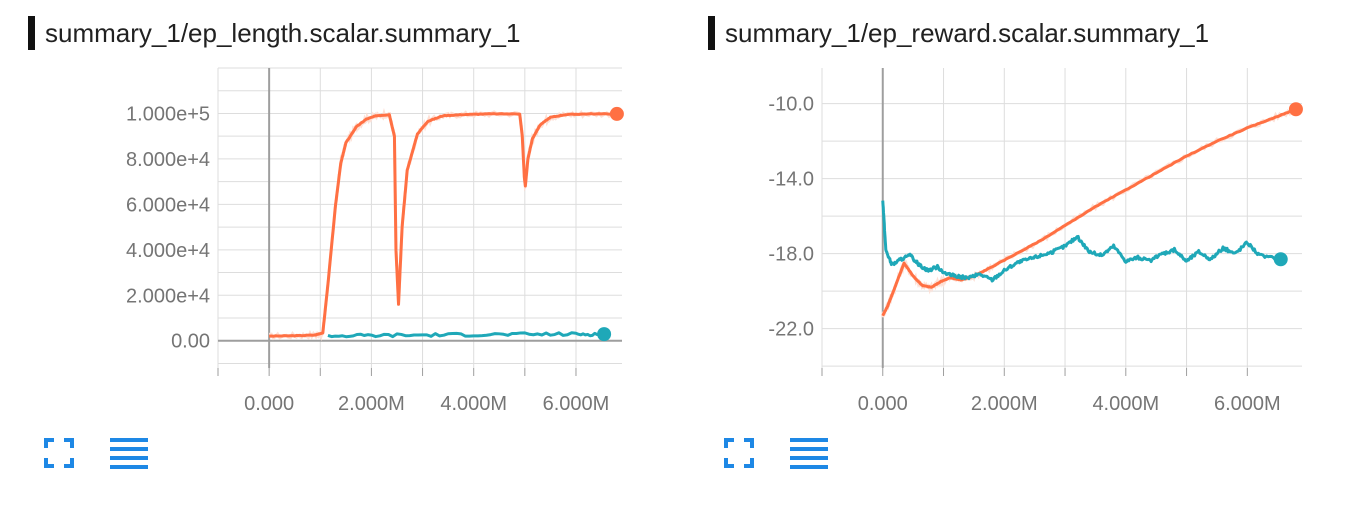 This screenshot has height=508, width=1350. Describe the element at coordinates (791, 330) in the screenshot. I see `y-tick-label: -22.0` at that location.